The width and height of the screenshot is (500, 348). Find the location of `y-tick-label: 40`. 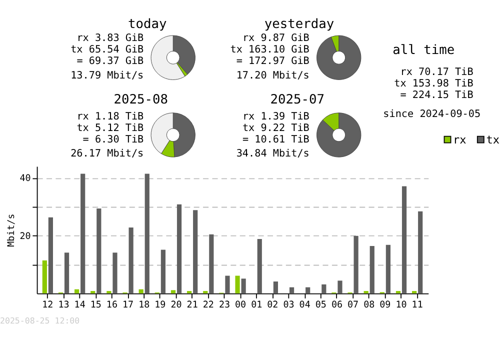

y-tick-label: 40 is located at coordinates (25, 178).